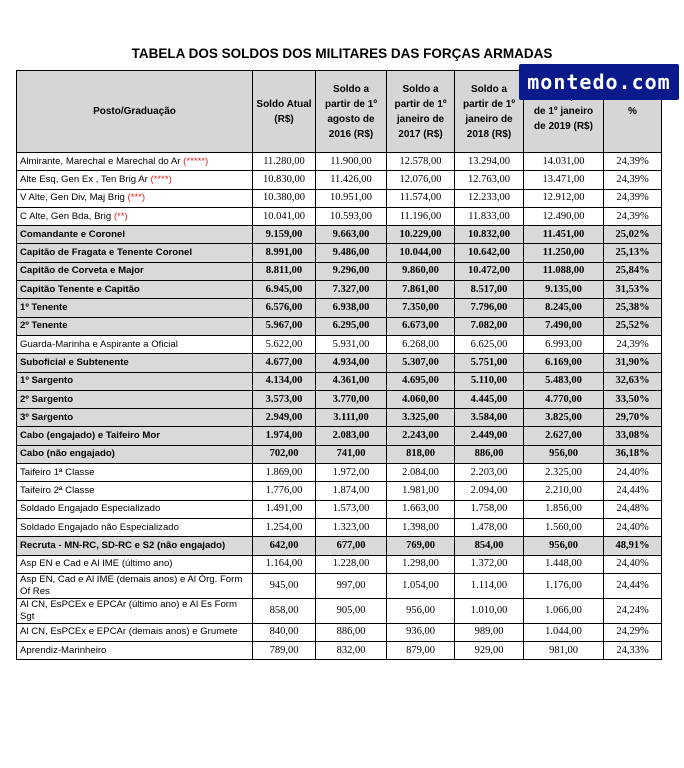  I want to click on cell-atual: 5.967,00, so click(284, 326).